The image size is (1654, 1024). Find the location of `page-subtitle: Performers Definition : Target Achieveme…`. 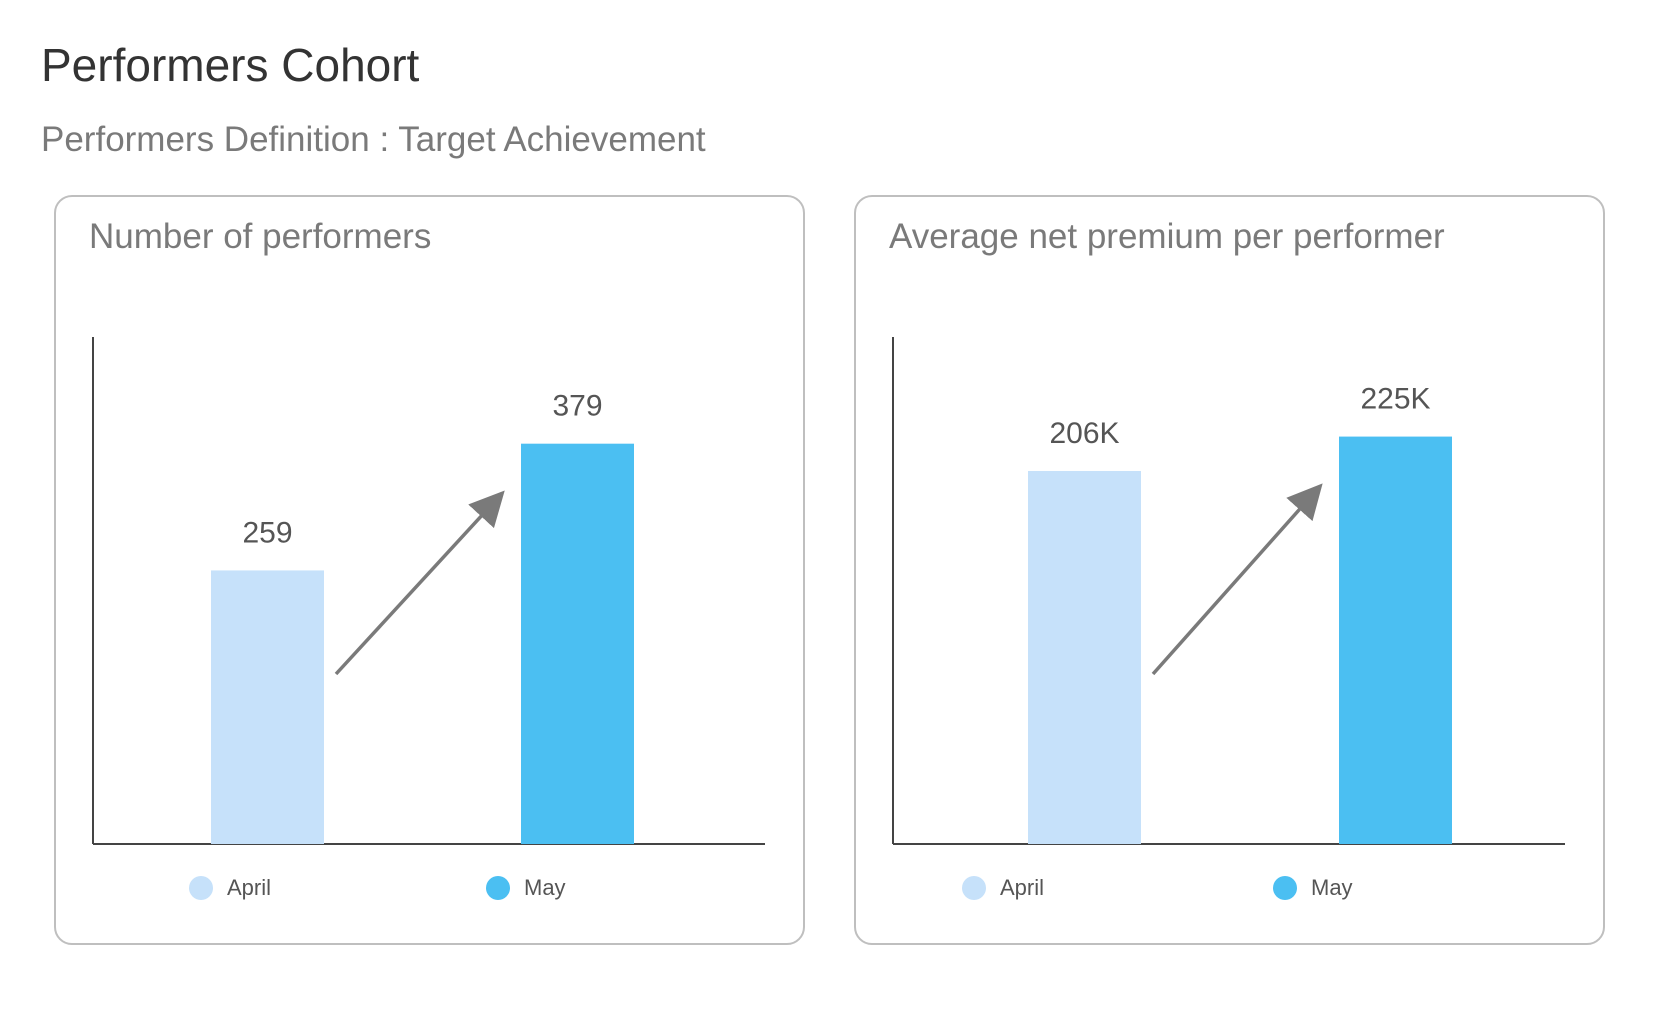

page-subtitle: Performers Definition : Target Achieveme… is located at coordinates (373, 139).